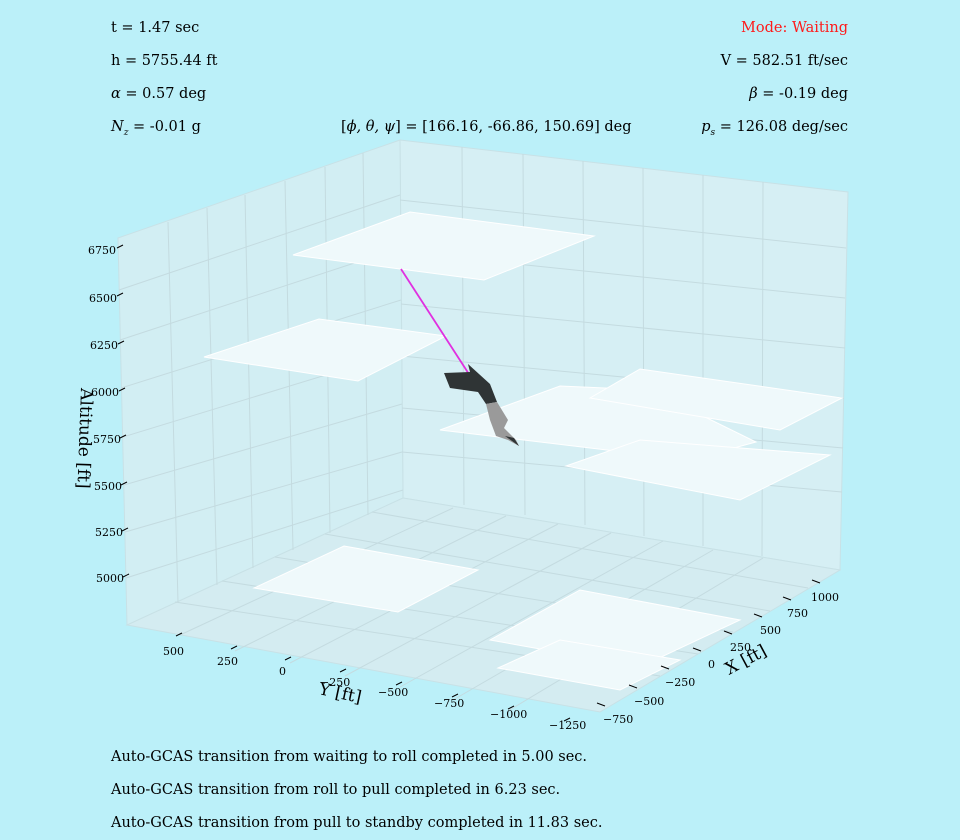 This screenshot has height=840, width=960. Describe the element at coordinates (84, 438) in the screenshot. I see `z-axis-label: Altitude [ft]` at that location.